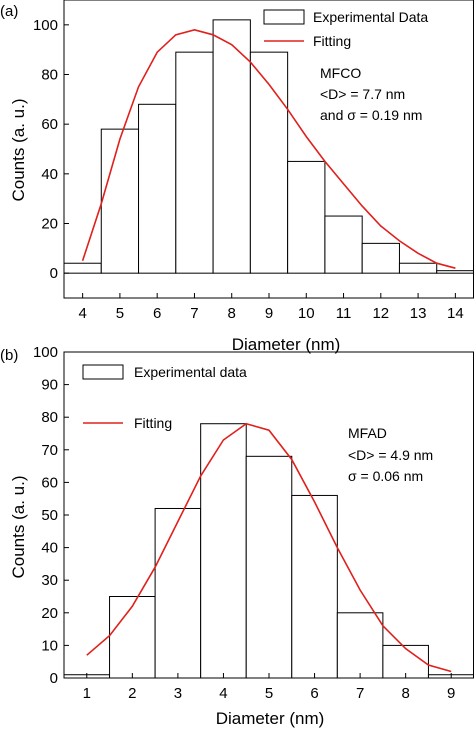  What do you see at coordinates (49, 385) in the screenshot?
I see `y-tick-label: 90` at bounding box center [49, 385].